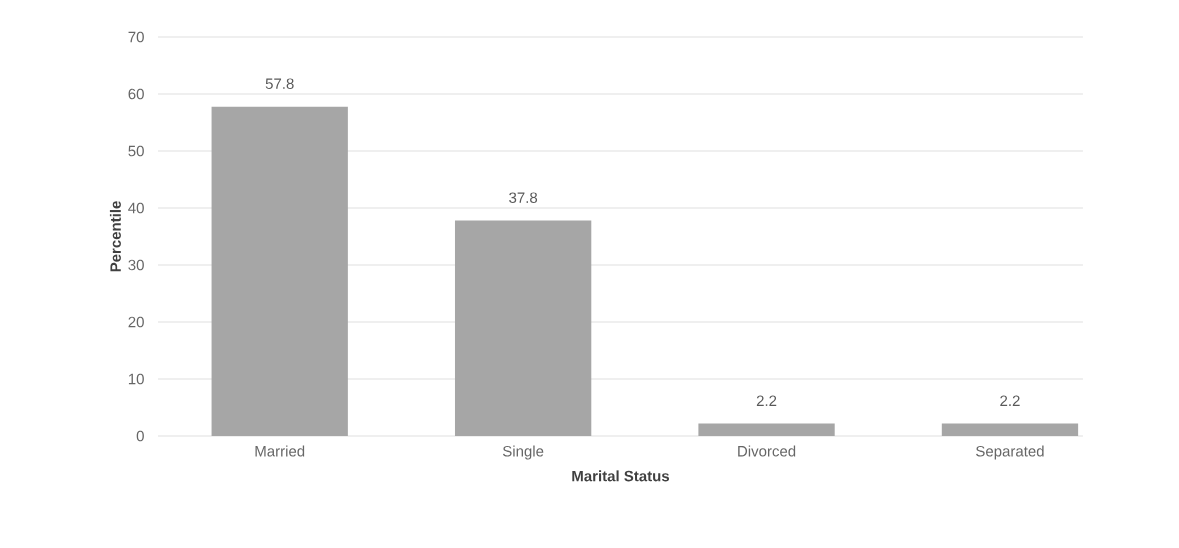 Image resolution: width=1179 pixels, height=548 pixels. Describe the element at coordinates (136, 265) in the screenshot. I see `y-tick-label: 30` at that location.